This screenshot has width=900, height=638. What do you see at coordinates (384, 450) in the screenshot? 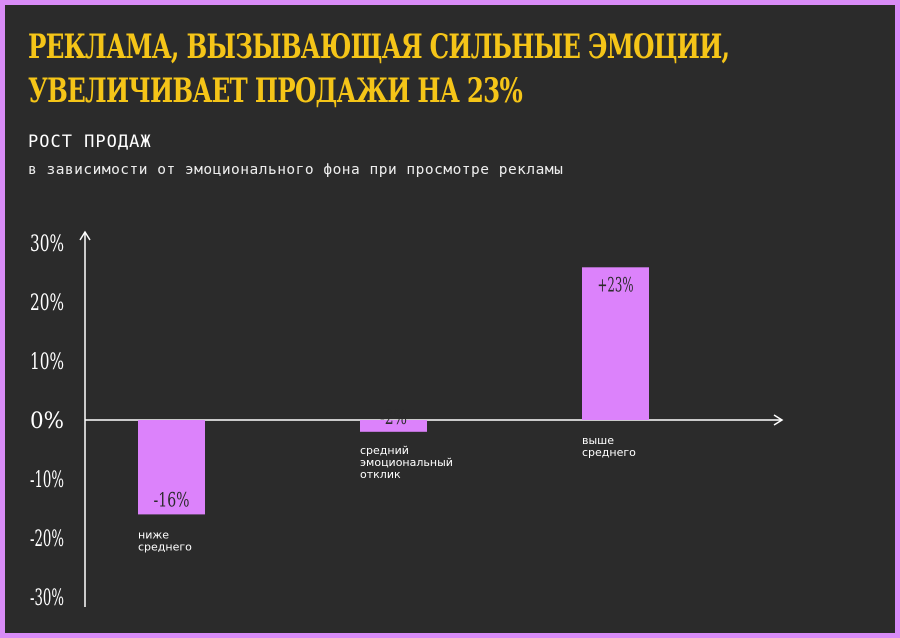
I see `category-label: средний` at bounding box center [384, 450].